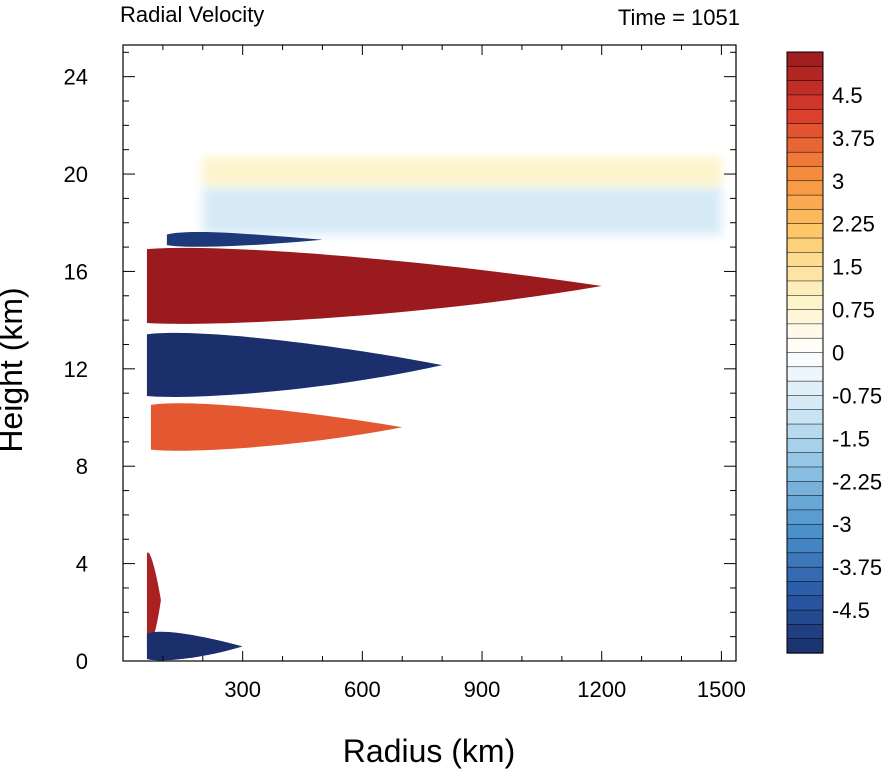 The image size is (895, 779). Describe the element at coordinates (429, 751) in the screenshot. I see `x-axis-label: Radius (km)` at that location.